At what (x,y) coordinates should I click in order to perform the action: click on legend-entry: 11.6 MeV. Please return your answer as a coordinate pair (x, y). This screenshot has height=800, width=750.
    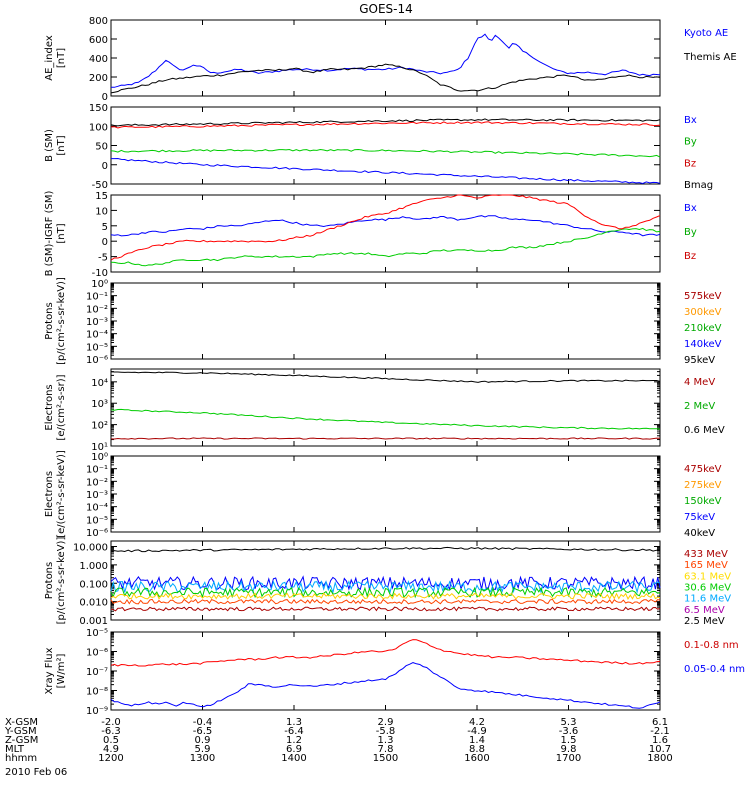
    Looking at the image, I should click on (707, 599).